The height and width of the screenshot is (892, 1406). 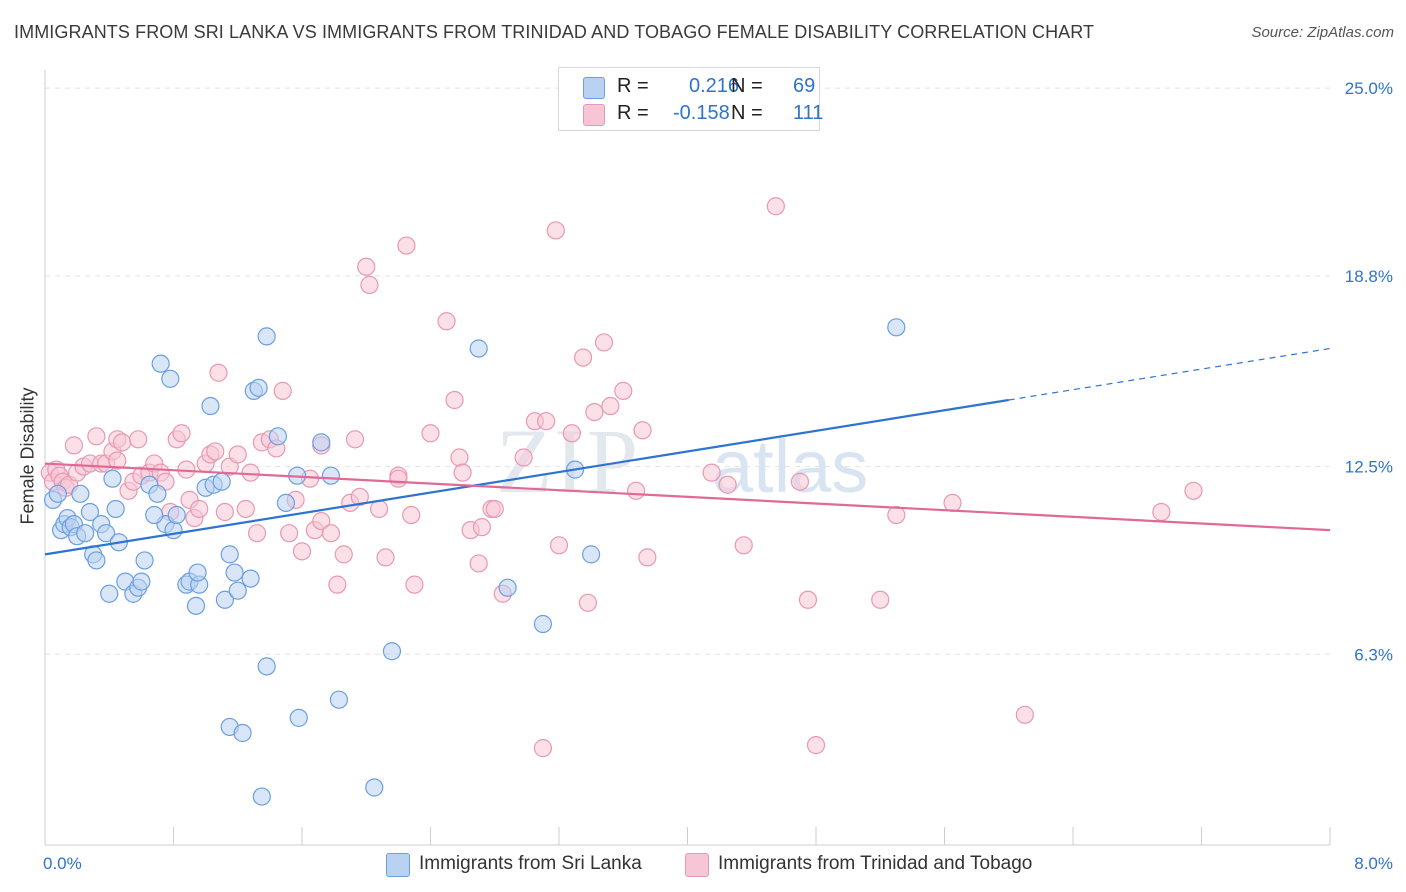 What do you see at coordinates (1369, 467) in the screenshot?
I see `y-tick-label: 12.5%` at bounding box center [1369, 467].